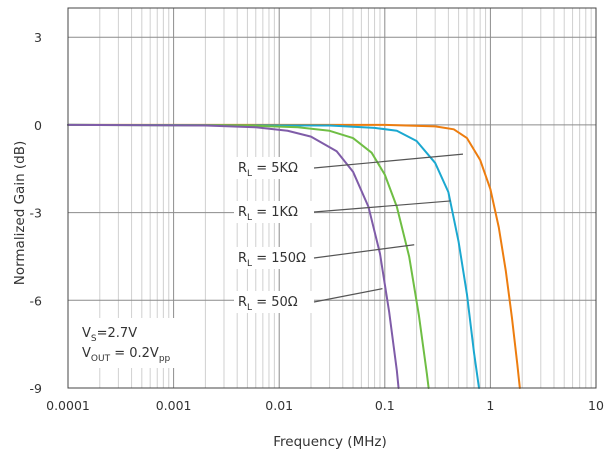 Image resolution: width=613 pixels, height=462 pixels. What do you see at coordinates (596, 405) in the screenshot?
I see `x-tick-label: 10` at bounding box center [596, 405].